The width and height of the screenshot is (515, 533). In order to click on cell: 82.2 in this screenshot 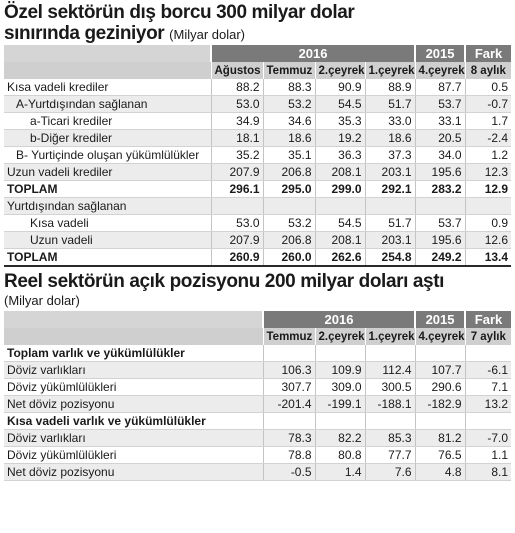, I will do `click(339, 438)`.